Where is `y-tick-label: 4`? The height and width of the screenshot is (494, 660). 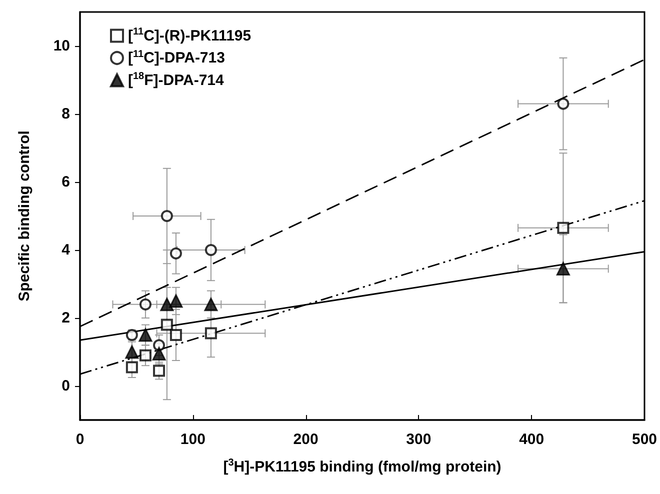 y-tick-label: 4 is located at coordinates (66, 250).